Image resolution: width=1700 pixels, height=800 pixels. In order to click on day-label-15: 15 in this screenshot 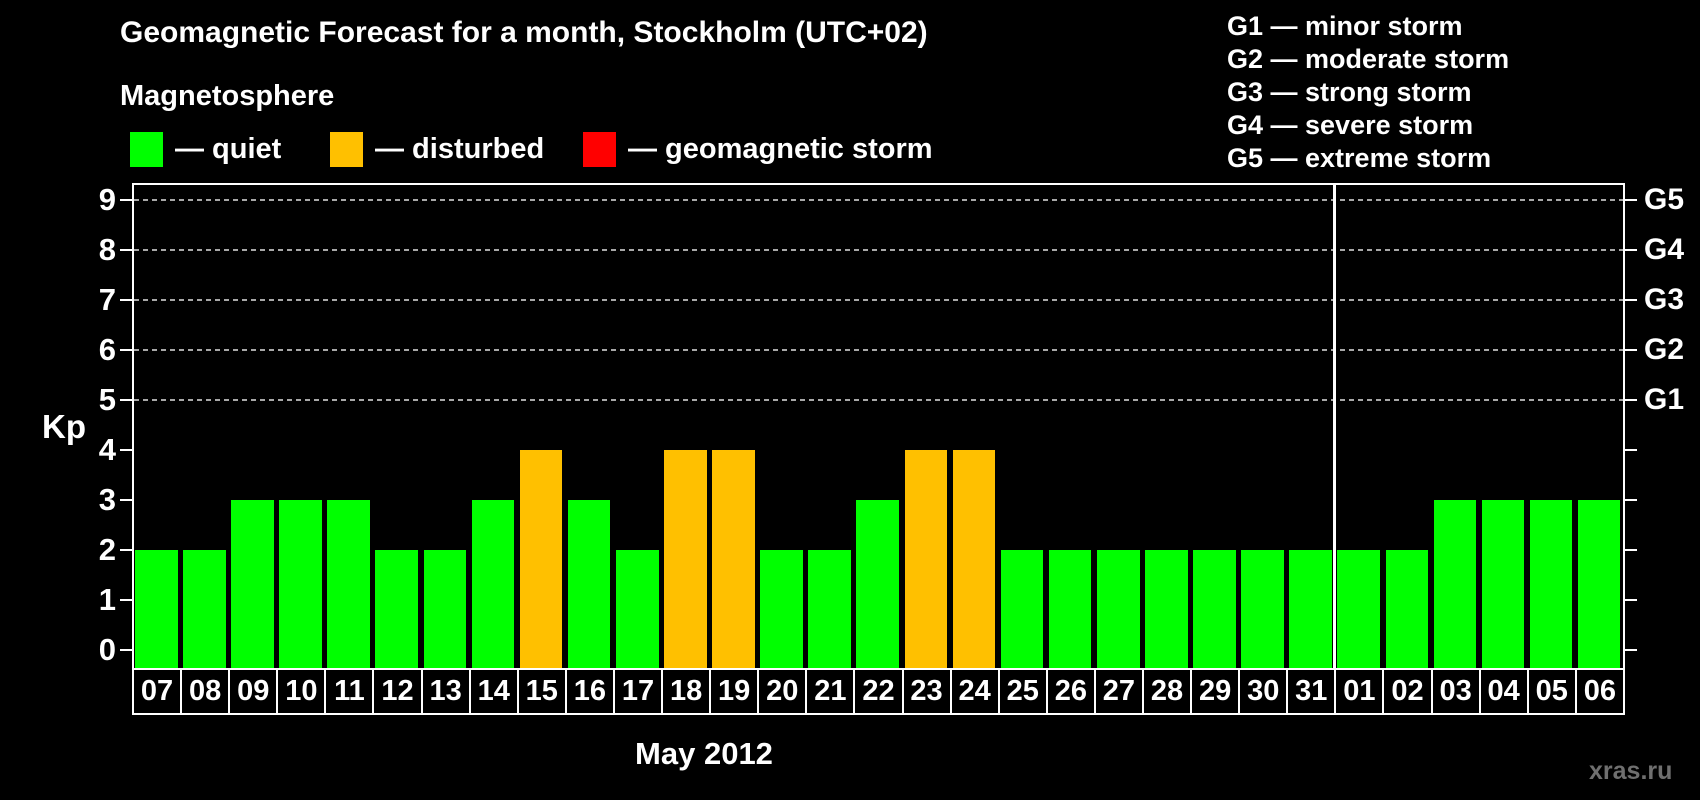, I will do `click(540, 691)`.